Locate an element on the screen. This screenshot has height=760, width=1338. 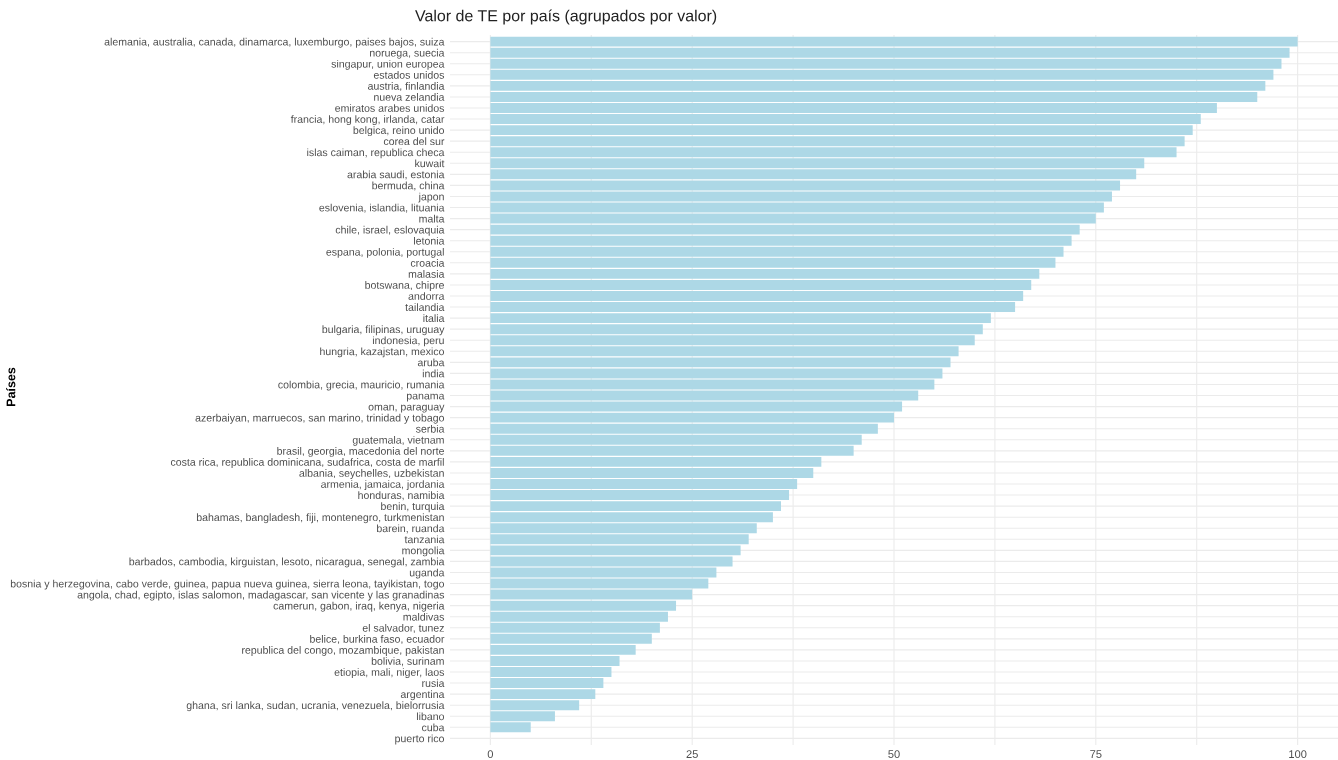
y-tick-label: albania, seychelles, uzbekistan is located at coordinates (371, 474).